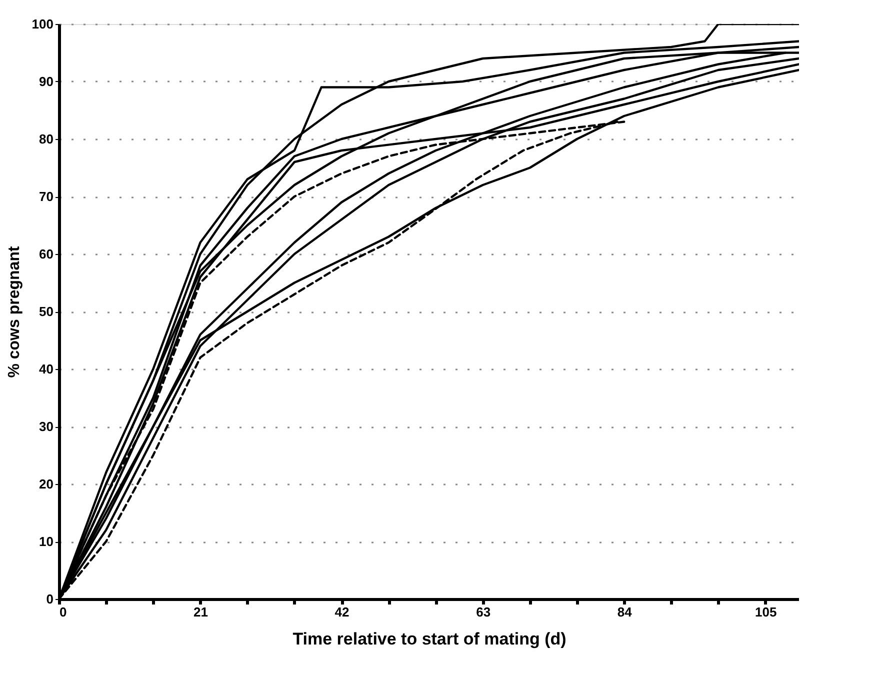 Image resolution: width=874 pixels, height=687 pixels. What do you see at coordinates (14, 312) in the screenshot?
I see `y-axis-title: % cows pregnant` at bounding box center [14, 312].